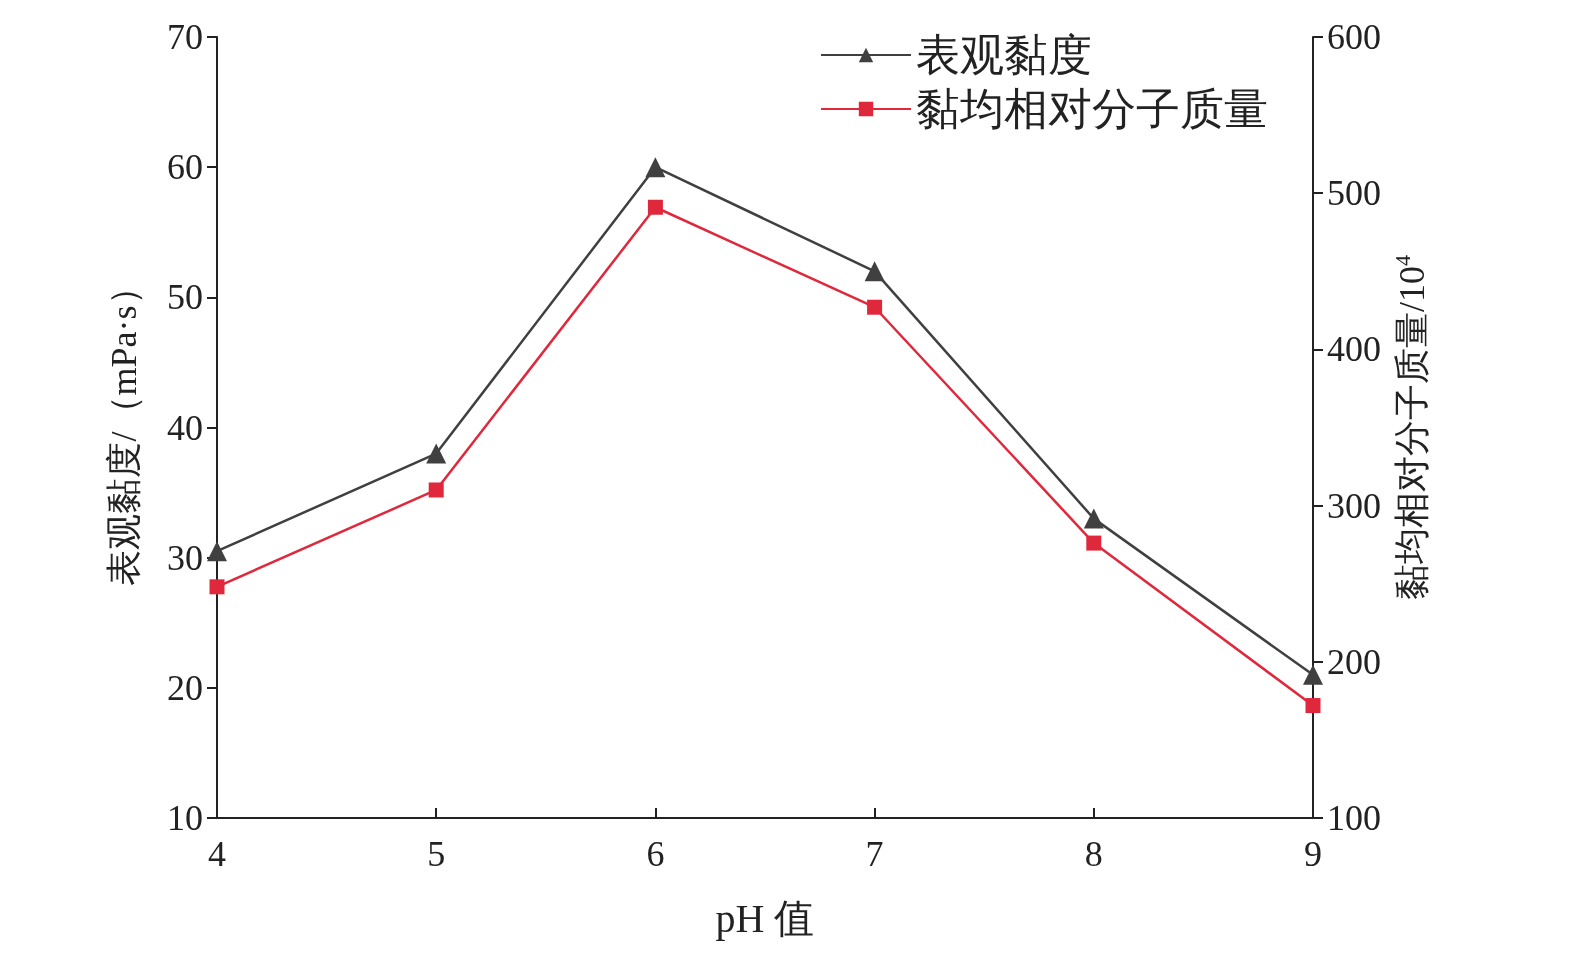  Describe the element at coordinates (1354, 349) in the screenshot. I see `y2-tick-label: 400` at that location.